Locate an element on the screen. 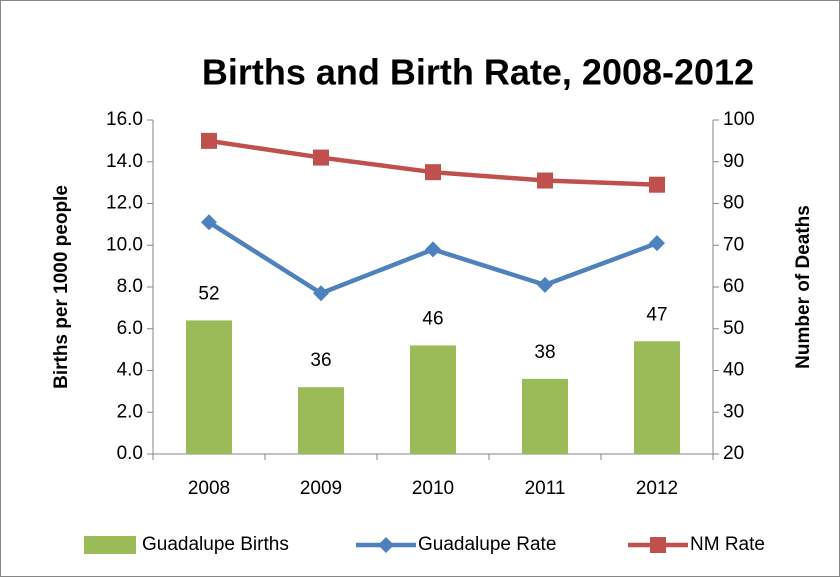  y2-tick-label: 60 is located at coordinates (733, 286).